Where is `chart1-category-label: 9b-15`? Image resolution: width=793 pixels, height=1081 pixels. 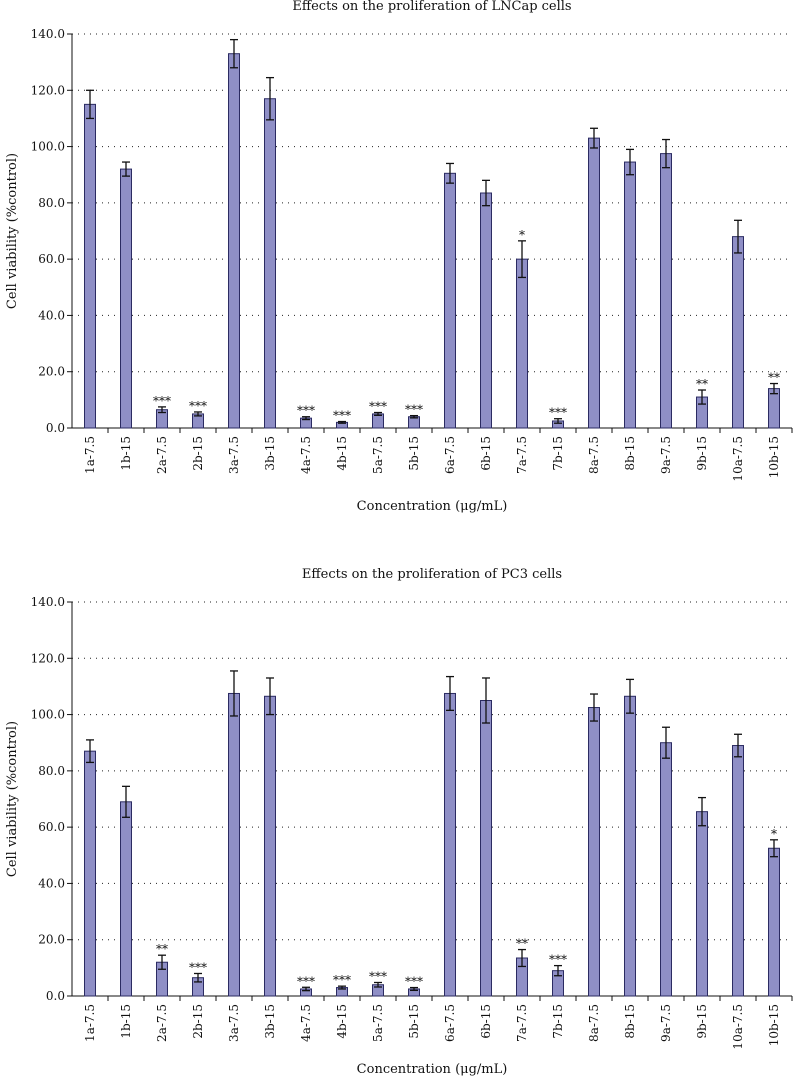 chart1-category-label: 9b-15 is located at coordinates (702, 1021).